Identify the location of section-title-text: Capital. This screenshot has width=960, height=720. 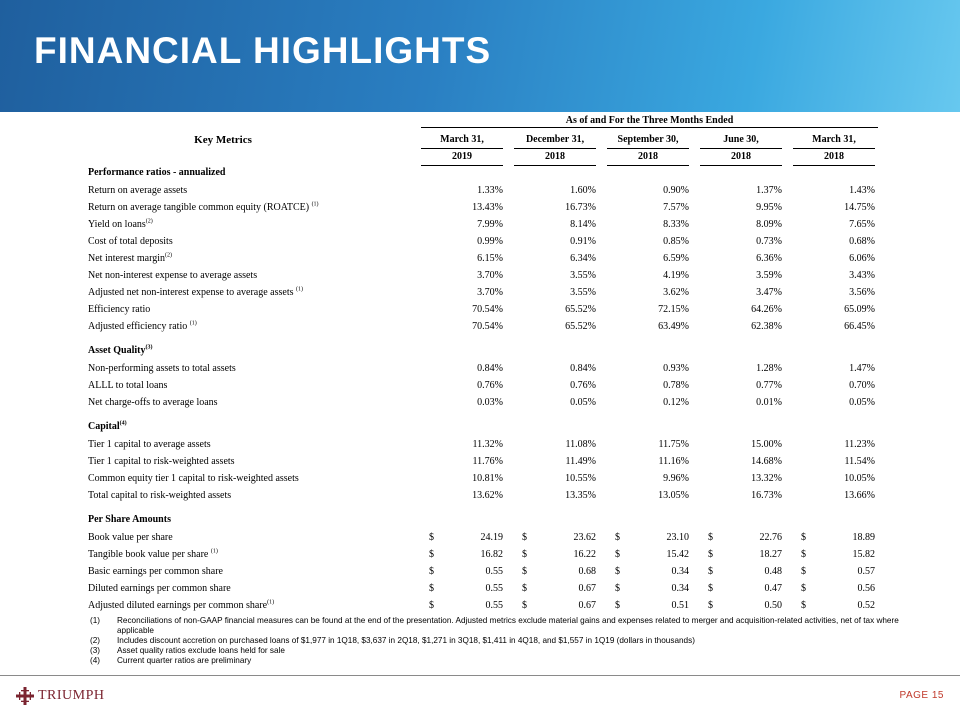
(104, 426).